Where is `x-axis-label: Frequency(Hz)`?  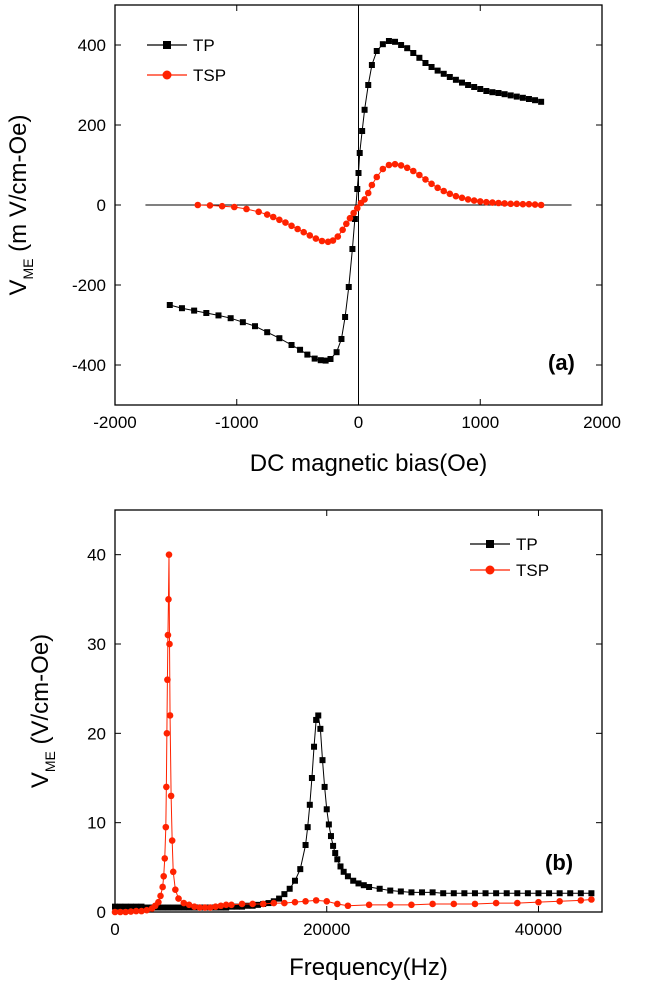 x-axis-label: Frequency(Hz) is located at coordinates (368, 967).